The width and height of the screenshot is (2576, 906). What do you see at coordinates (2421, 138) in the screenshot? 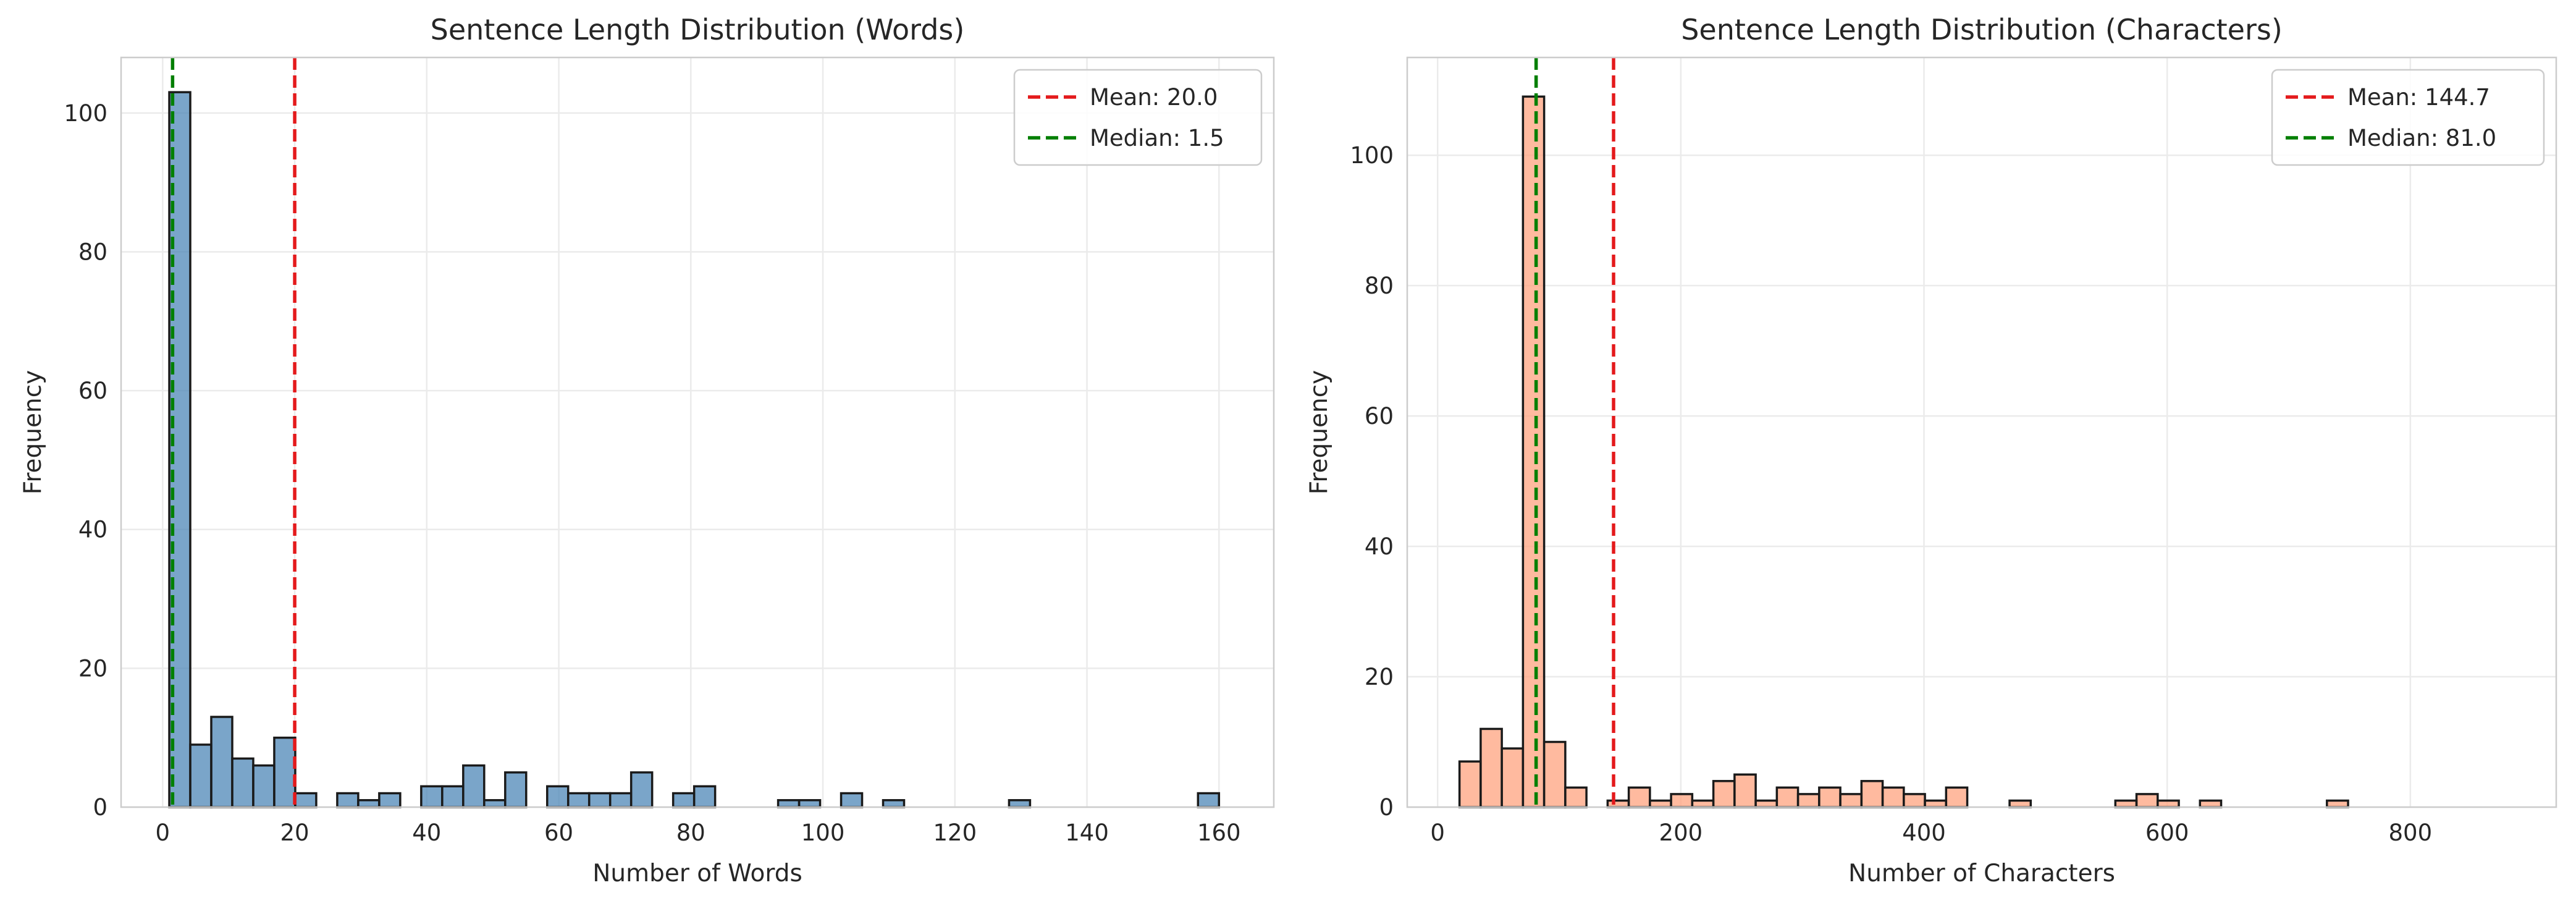
I see `legend-label: Median: 81.0` at bounding box center [2421, 138].